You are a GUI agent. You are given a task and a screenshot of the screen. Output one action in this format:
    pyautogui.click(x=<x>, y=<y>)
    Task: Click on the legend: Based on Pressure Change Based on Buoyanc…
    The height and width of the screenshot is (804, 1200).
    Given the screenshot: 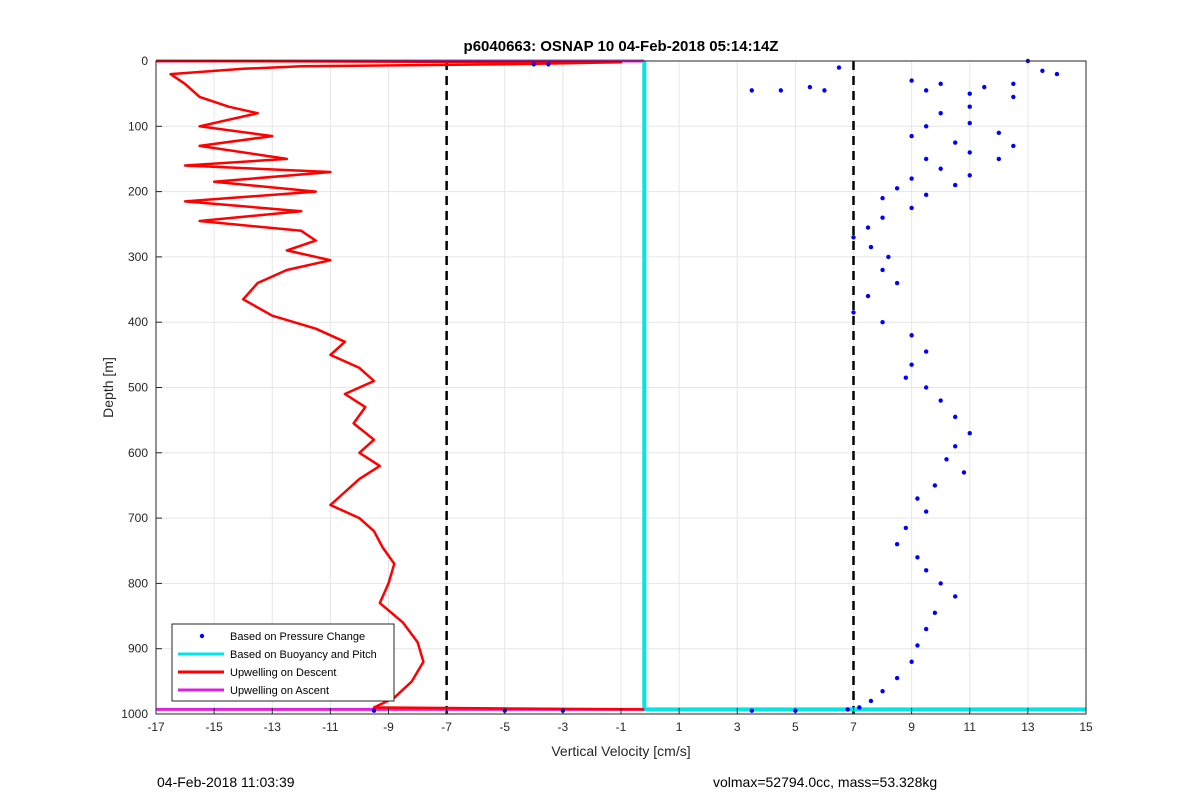 What is the action you would take?
    pyautogui.click(x=283, y=662)
    